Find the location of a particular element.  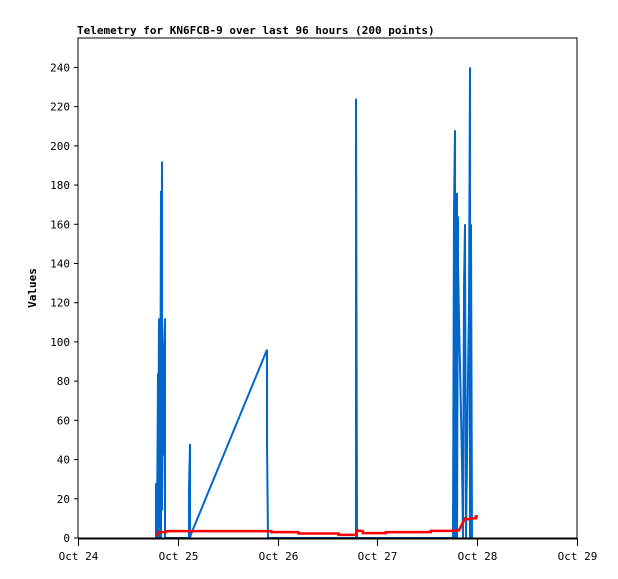

x-tick-label: Oct 25 is located at coordinates (179, 556).